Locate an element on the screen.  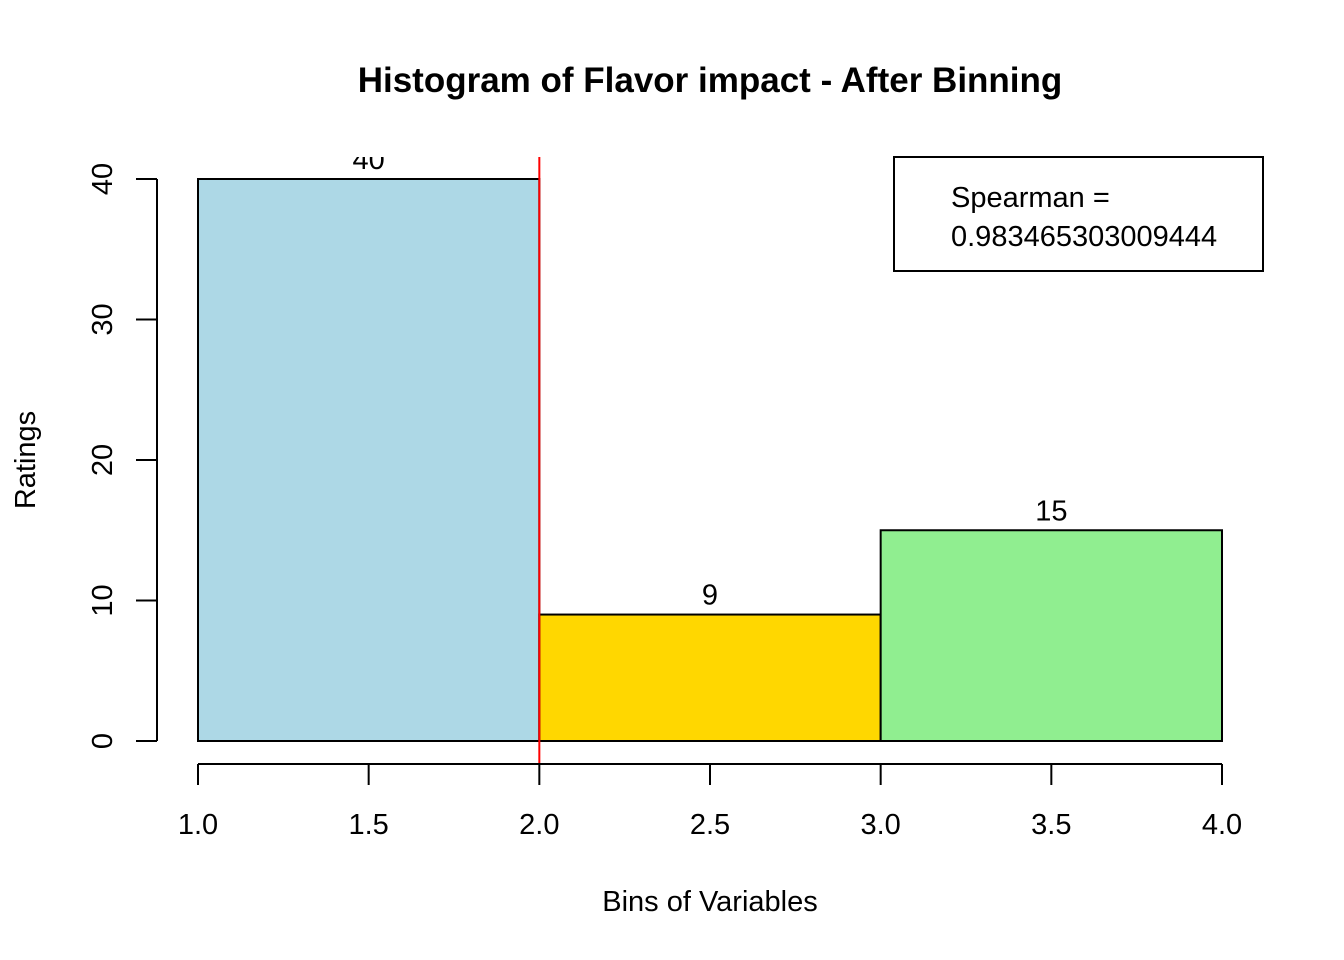
x-tick-label: 1.0 is located at coordinates (198, 825).